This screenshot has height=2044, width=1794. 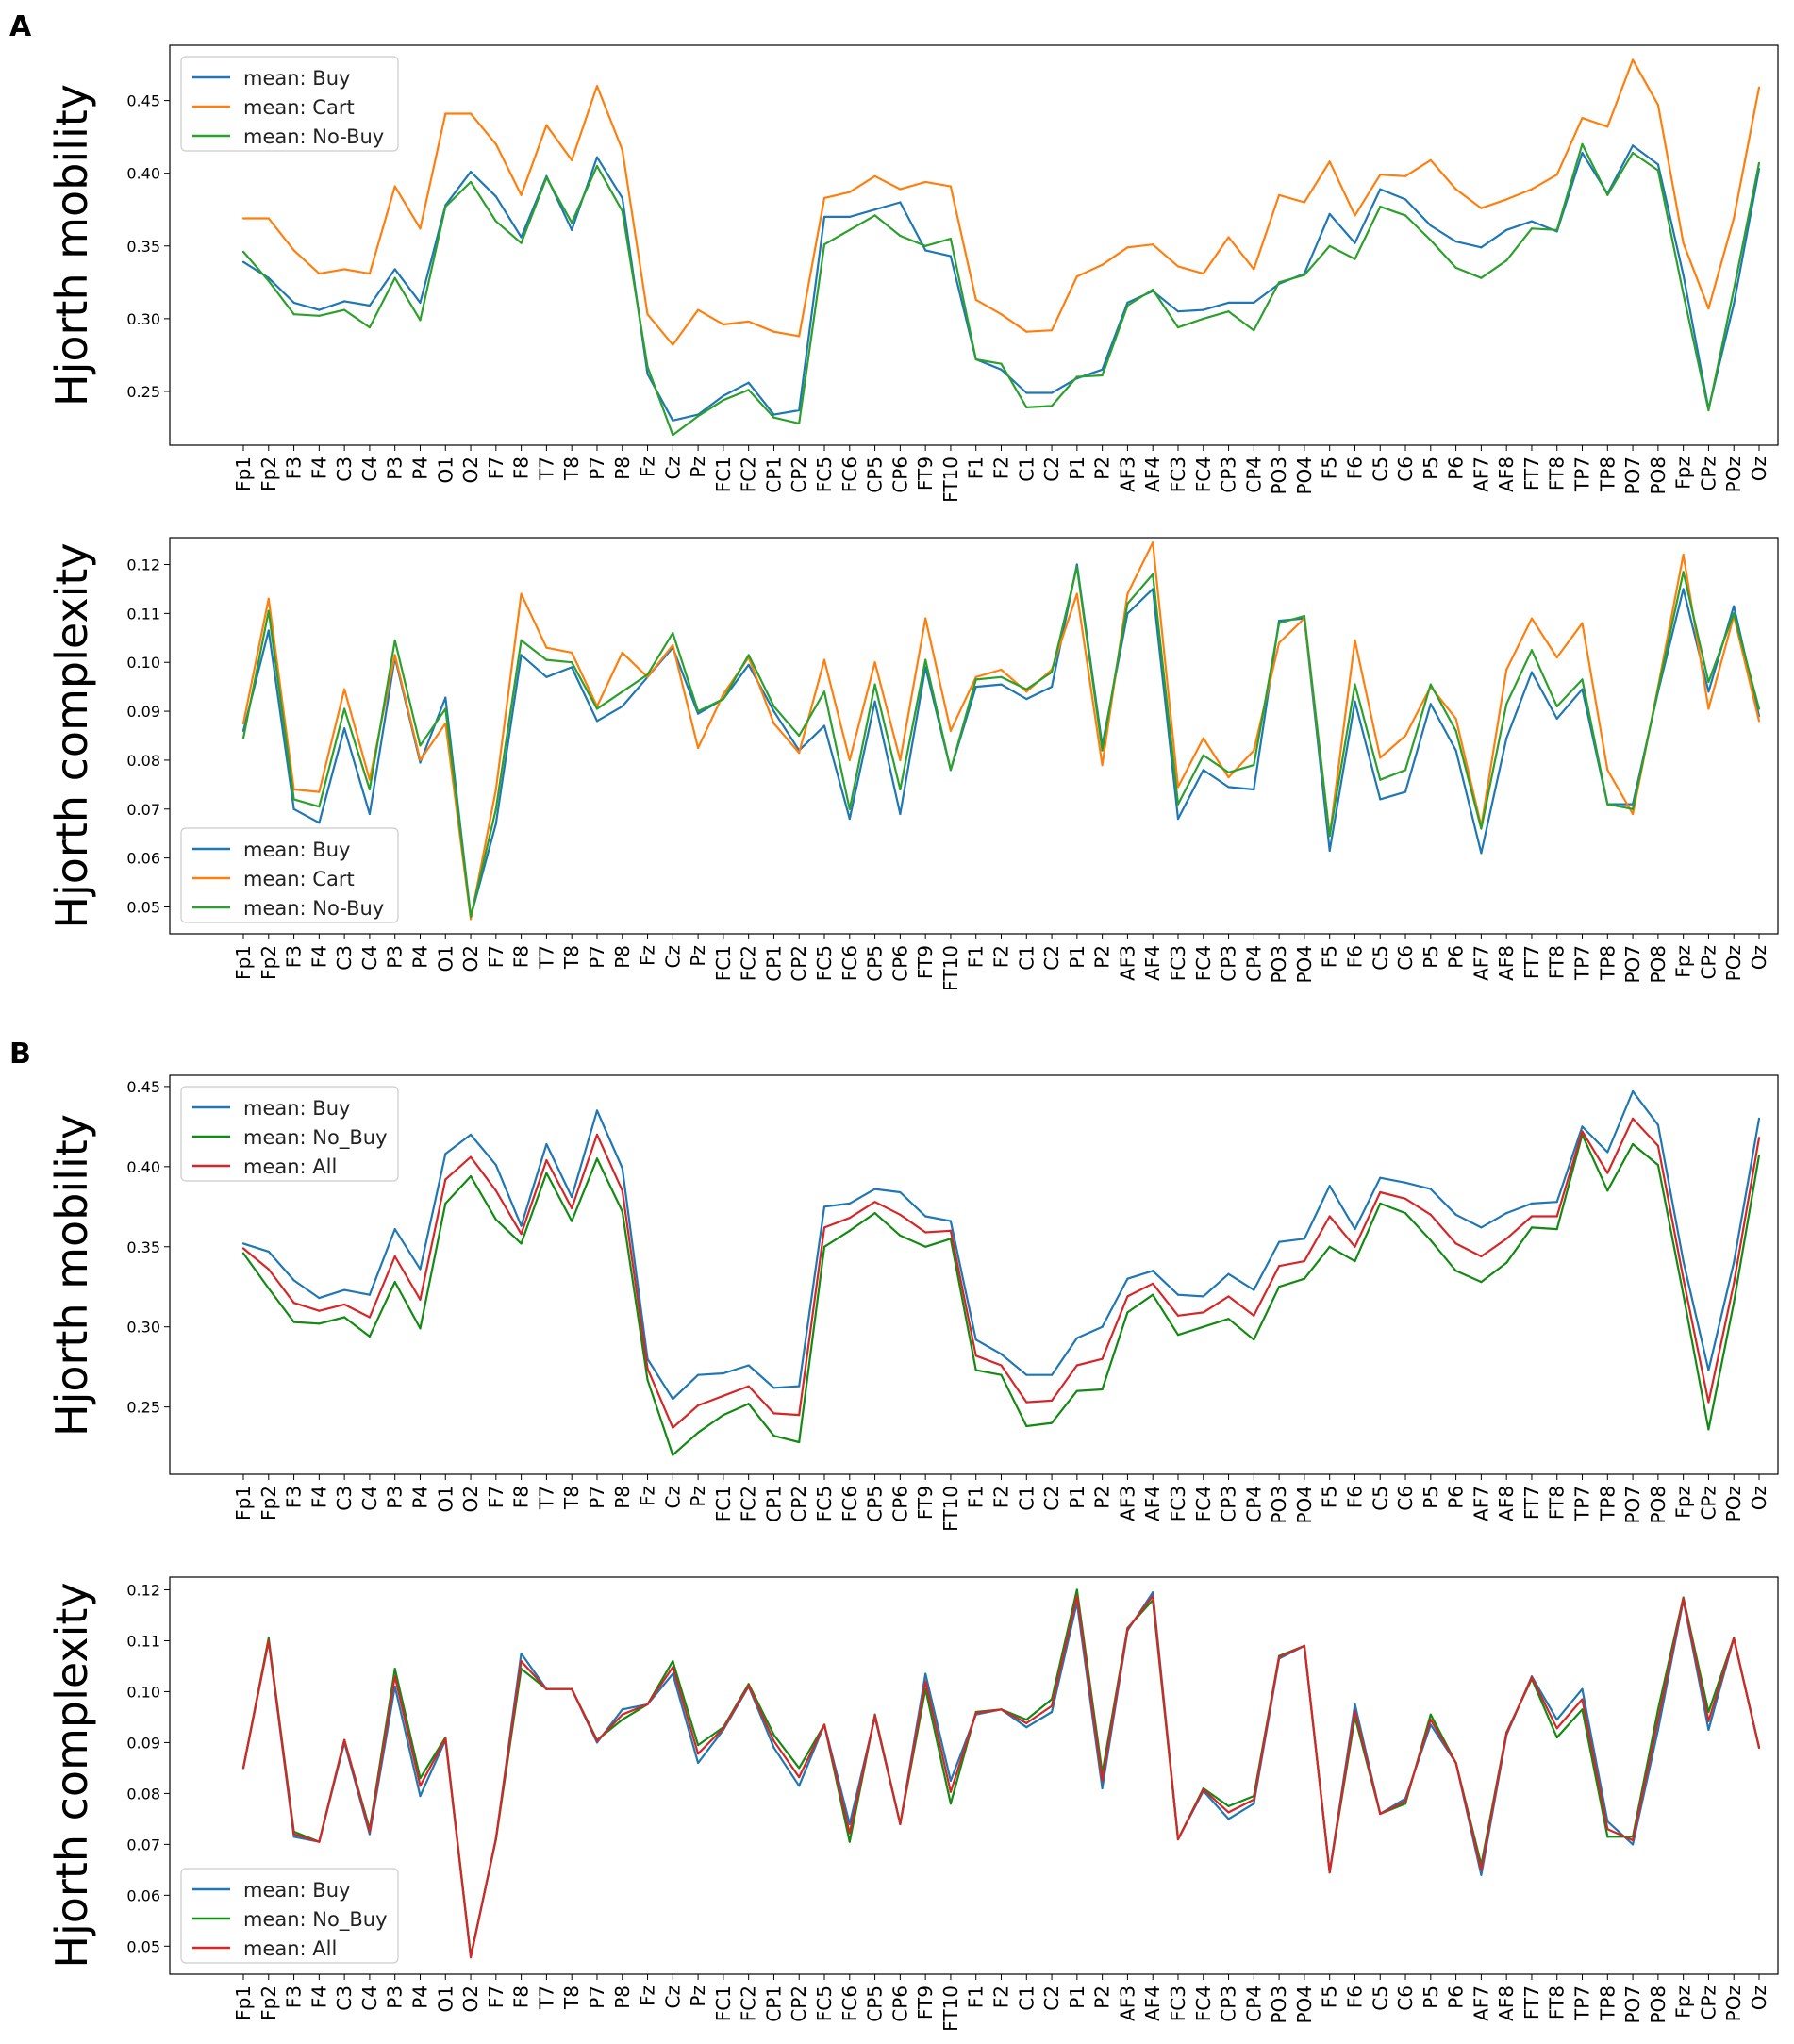 I want to click on y-tick-label: 0.09, so click(x=143, y=1743).